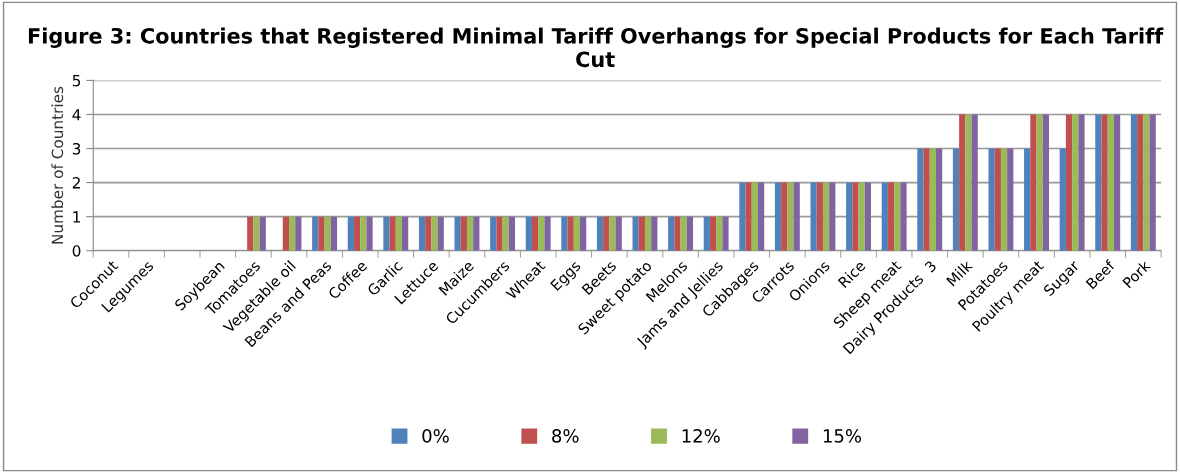  What do you see at coordinates (57, 165) in the screenshot?
I see `y-axis-title: Number of Countries` at bounding box center [57, 165].